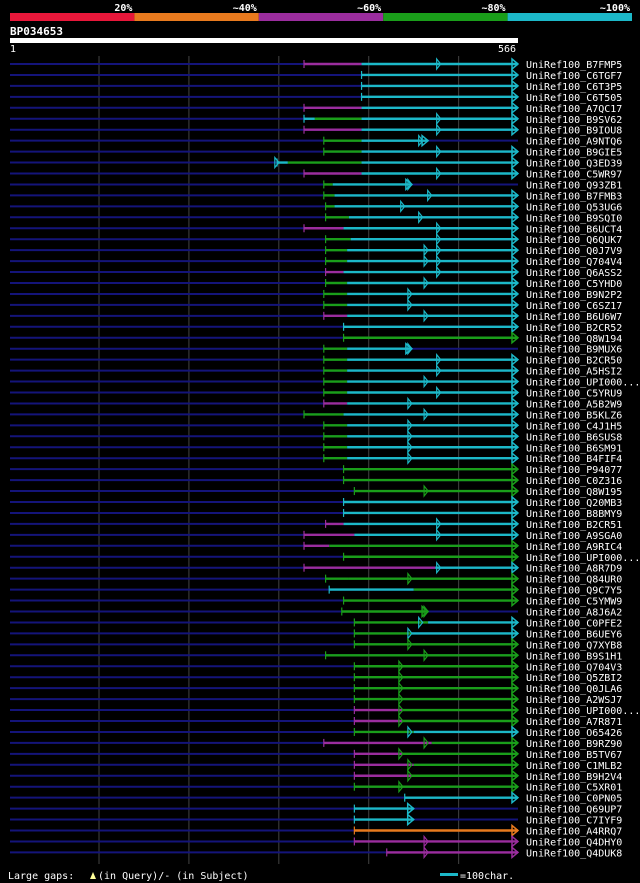  I want to click on hit-row: UniRef100_B9RZ90, so click(316, 743).